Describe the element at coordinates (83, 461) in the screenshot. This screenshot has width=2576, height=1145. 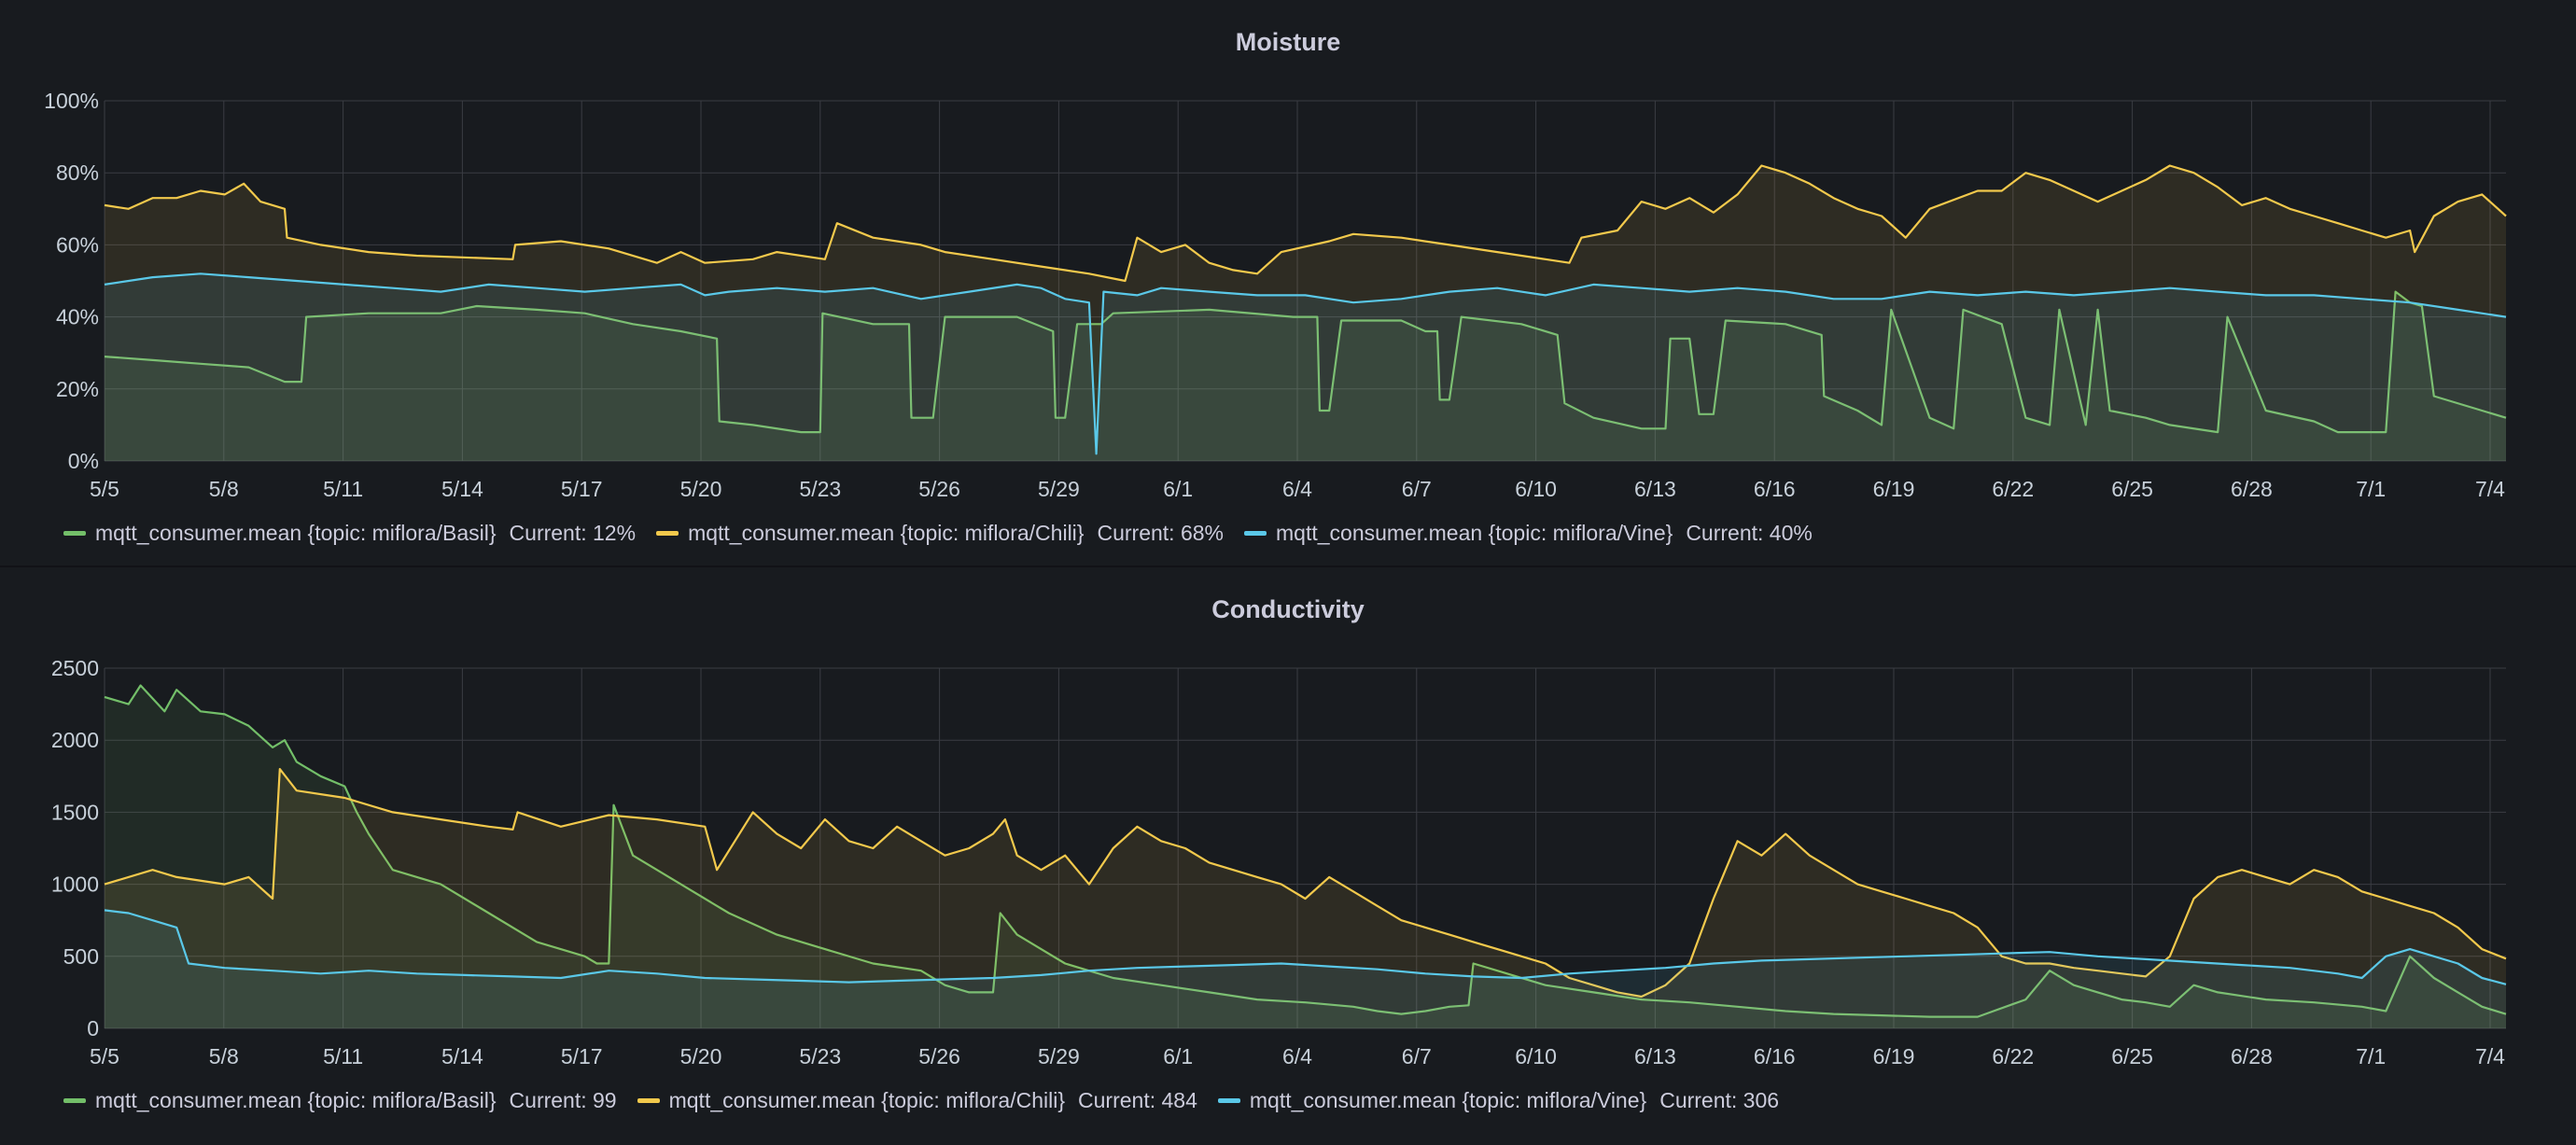
I see `y-tick-label: 0%` at that location.